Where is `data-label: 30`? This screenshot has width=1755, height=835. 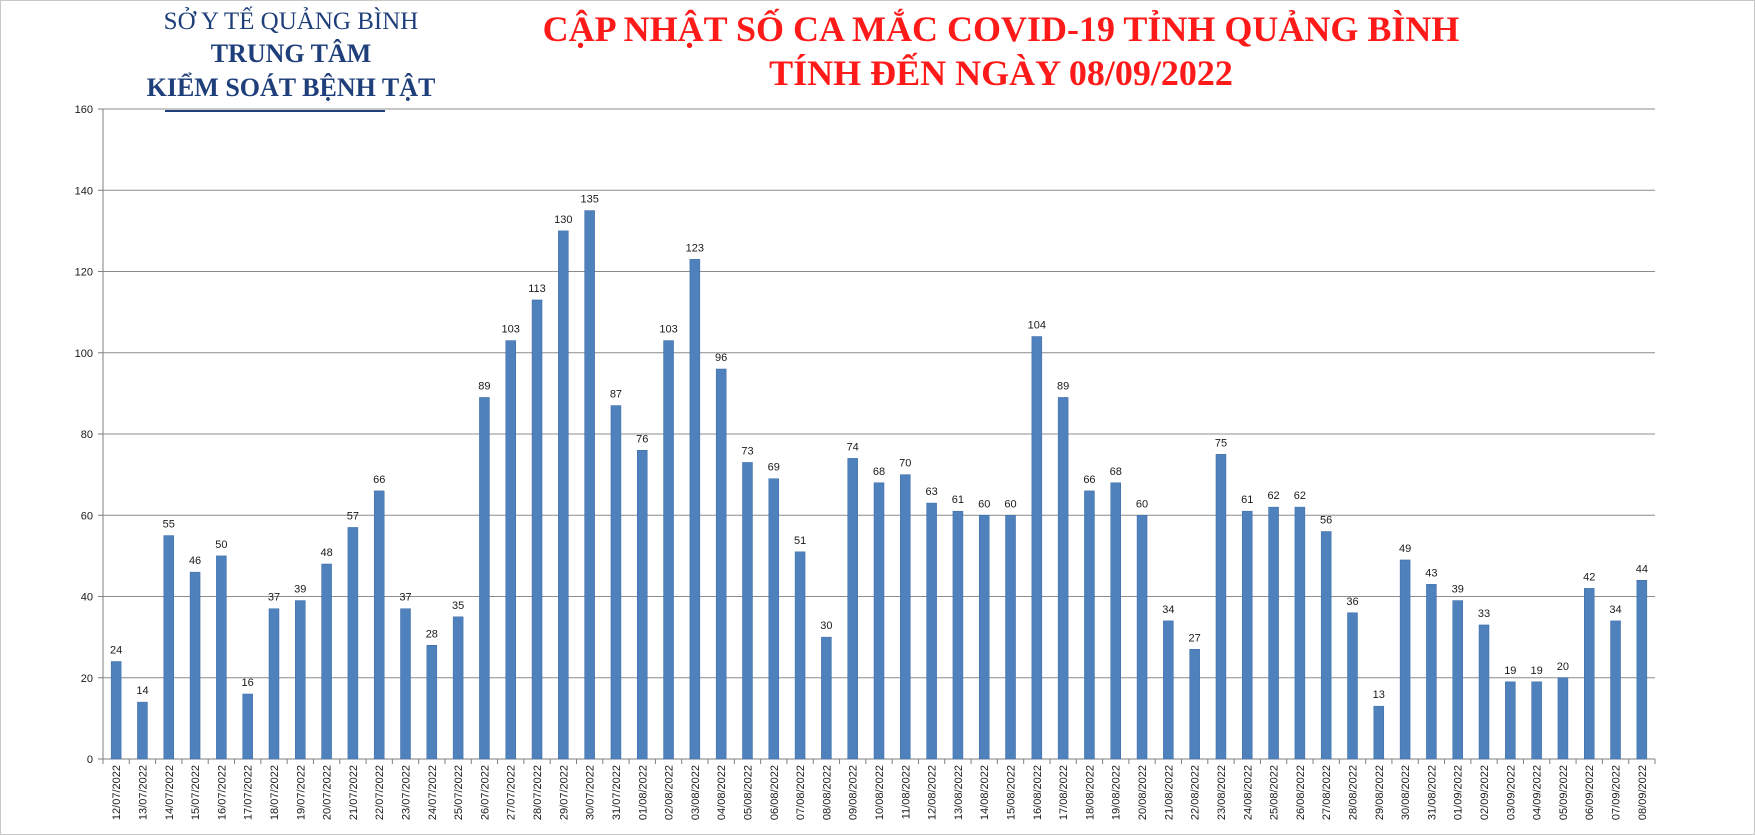
data-label: 30 is located at coordinates (826, 626).